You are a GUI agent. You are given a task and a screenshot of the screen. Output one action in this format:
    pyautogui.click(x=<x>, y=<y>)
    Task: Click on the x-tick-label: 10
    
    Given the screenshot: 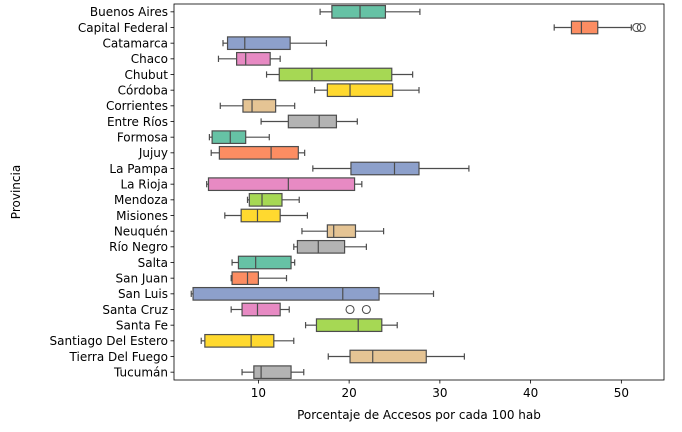 What is the action you would take?
    pyautogui.click(x=258, y=393)
    